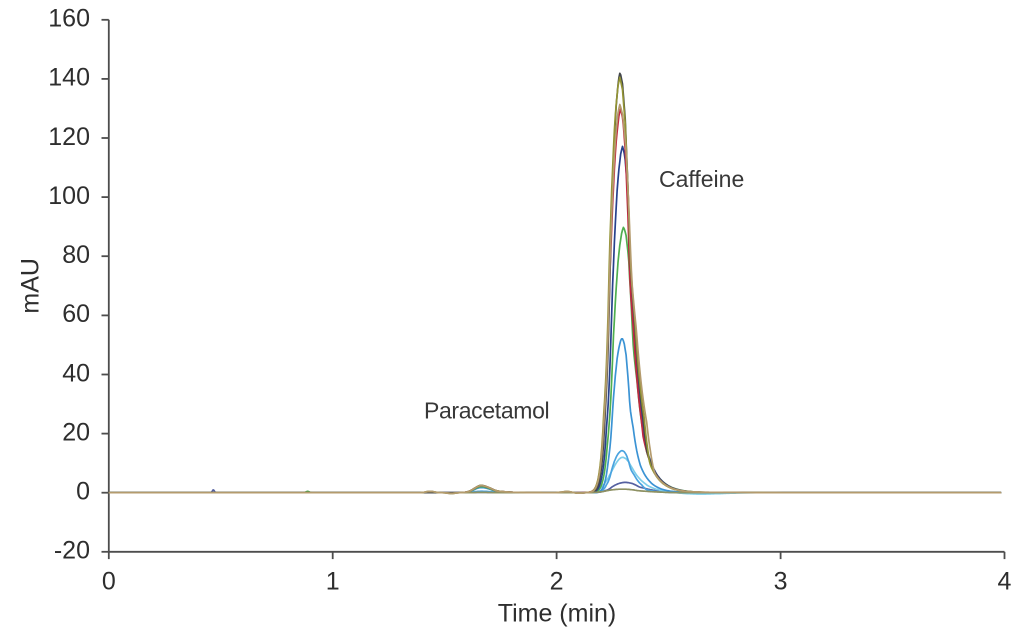  Describe the element at coordinates (31, 286) in the screenshot. I see `svg-text: mAU` at that location.